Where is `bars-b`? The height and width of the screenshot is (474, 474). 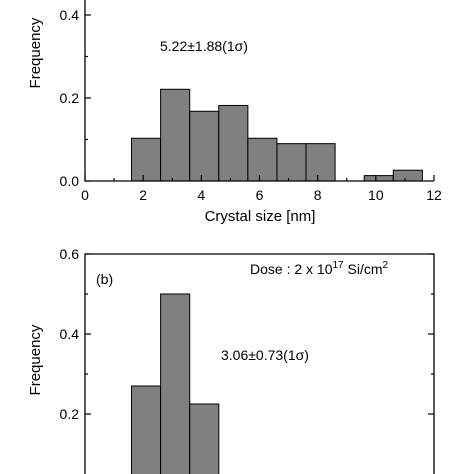
bars-b is located at coordinates (175, 383).